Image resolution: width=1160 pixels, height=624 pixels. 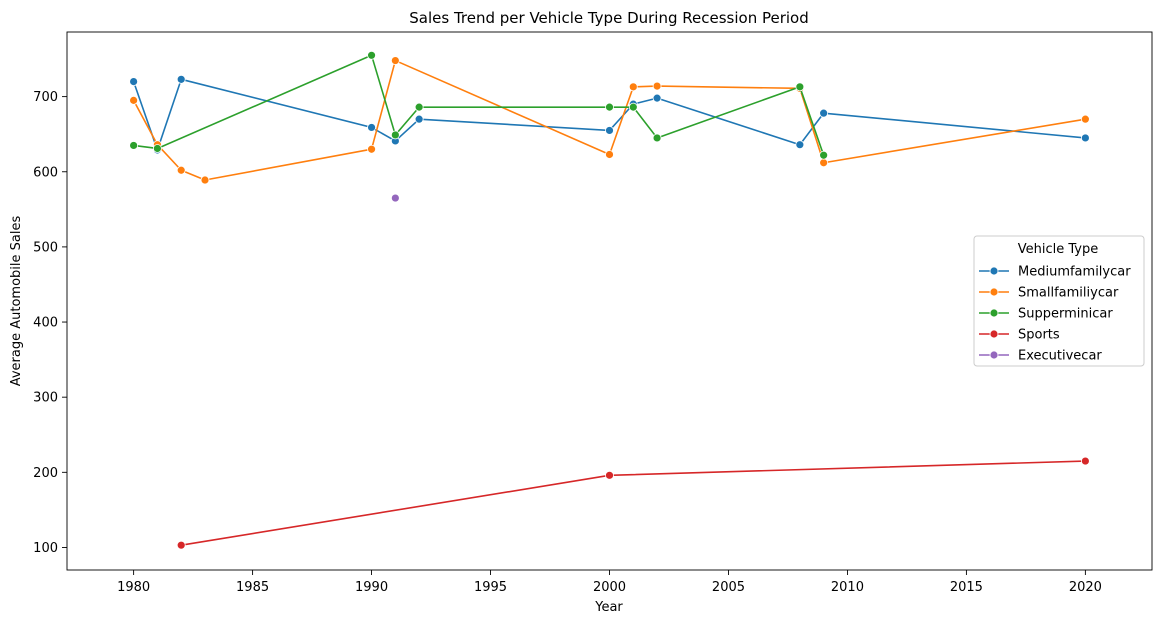 I want to click on y-tick-label: 700, so click(x=45, y=97).